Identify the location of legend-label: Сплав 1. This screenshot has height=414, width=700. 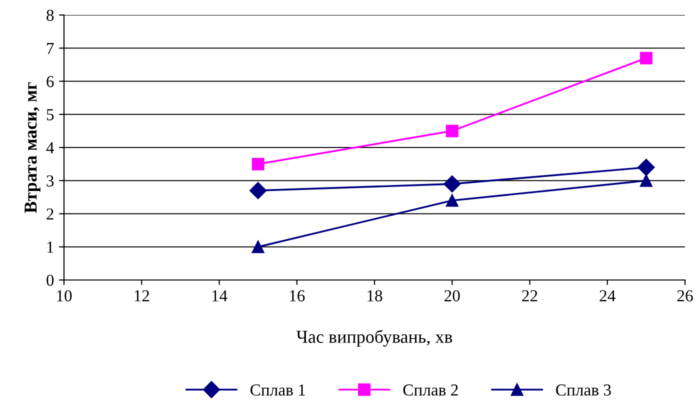
(277, 390).